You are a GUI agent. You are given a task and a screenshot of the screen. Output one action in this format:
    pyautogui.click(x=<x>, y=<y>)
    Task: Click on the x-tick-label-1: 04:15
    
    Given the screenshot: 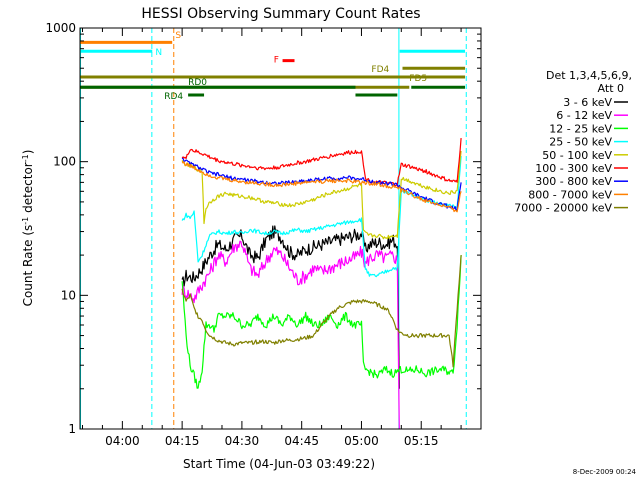 What is the action you would take?
    pyautogui.click(x=182, y=441)
    